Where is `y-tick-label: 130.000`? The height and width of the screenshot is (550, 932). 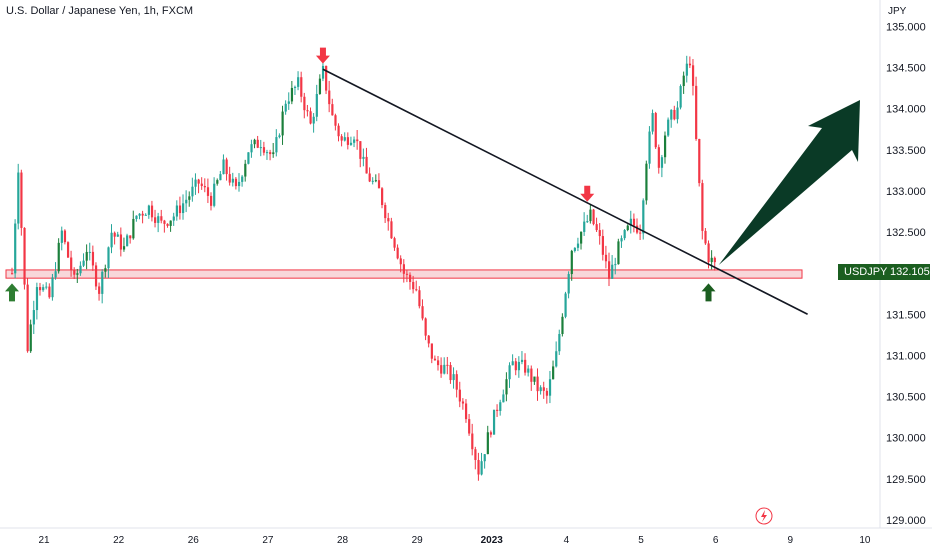 y-tick-label: 130.000 is located at coordinates (906, 439).